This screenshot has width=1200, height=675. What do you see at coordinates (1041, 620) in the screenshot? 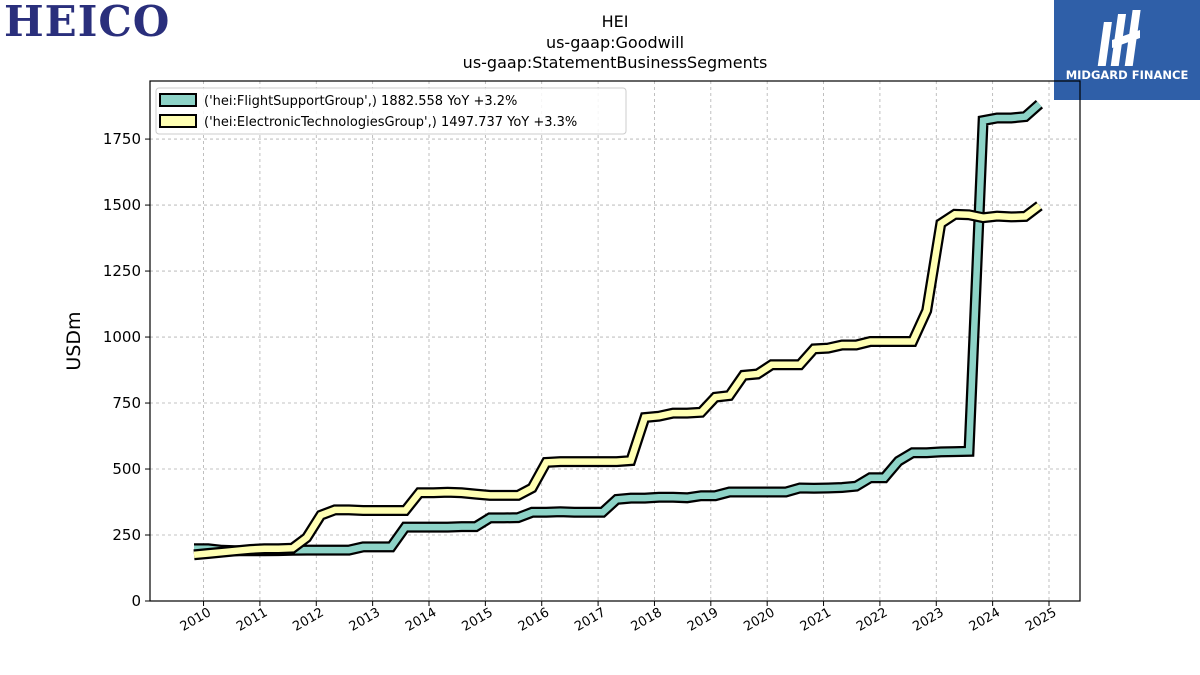
I see `x-tick-label: 2025` at bounding box center [1041, 620].